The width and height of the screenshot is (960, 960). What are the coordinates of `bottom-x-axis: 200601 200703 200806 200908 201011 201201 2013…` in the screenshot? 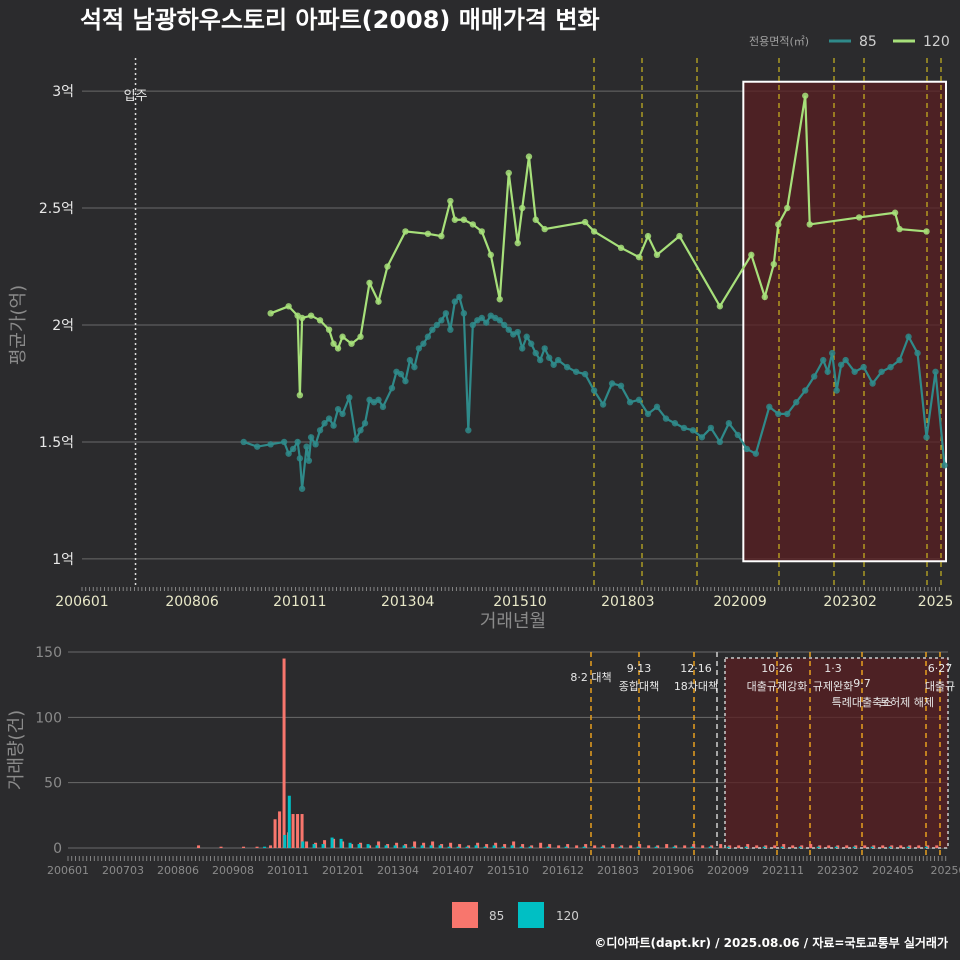 It's located at (503, 866).